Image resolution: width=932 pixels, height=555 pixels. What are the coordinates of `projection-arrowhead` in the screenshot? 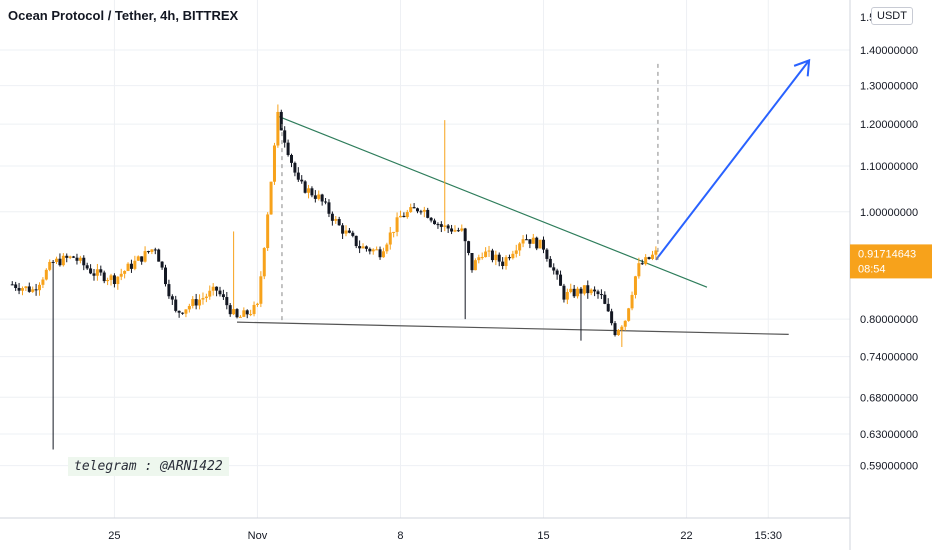 It's located at (802, 67).